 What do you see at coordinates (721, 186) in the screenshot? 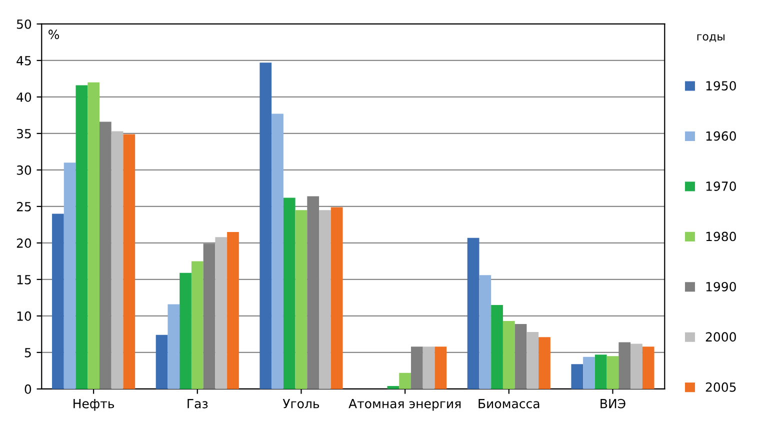
I see `legend-label: 1970` at bounding box center [721, 186].